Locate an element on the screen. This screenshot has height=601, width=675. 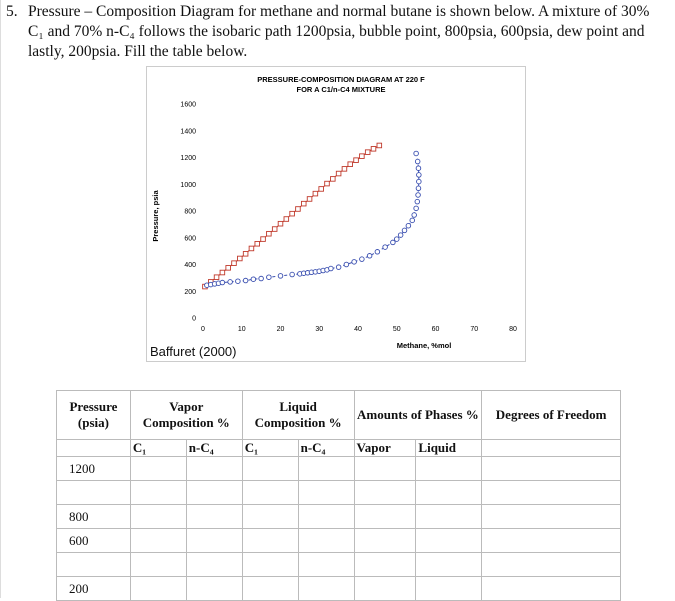
table-row: 600 is located at coordinates (338, 540).